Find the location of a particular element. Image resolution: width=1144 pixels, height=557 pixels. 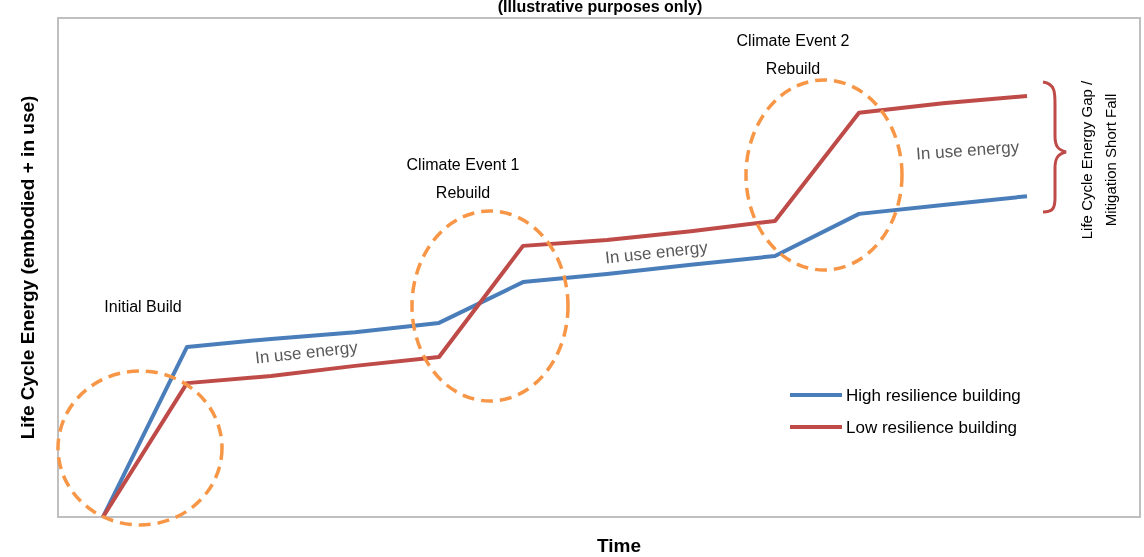

annotation: Initial Build is located at coordinates (143, 306).